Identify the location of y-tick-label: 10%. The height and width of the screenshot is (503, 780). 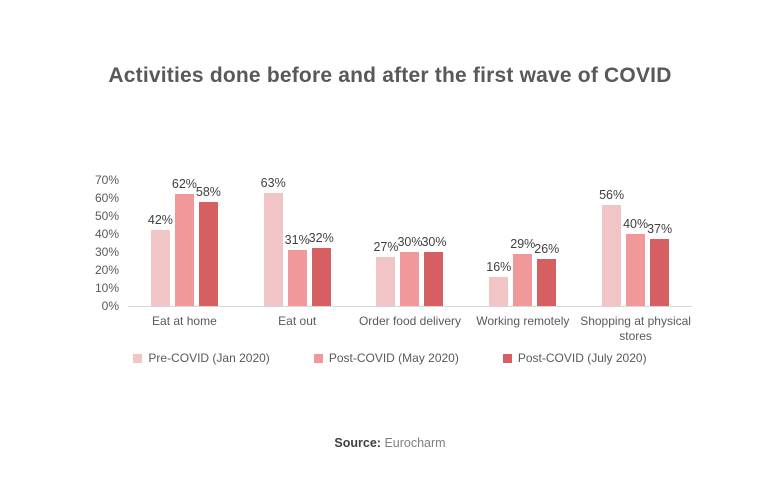
(106, 288).